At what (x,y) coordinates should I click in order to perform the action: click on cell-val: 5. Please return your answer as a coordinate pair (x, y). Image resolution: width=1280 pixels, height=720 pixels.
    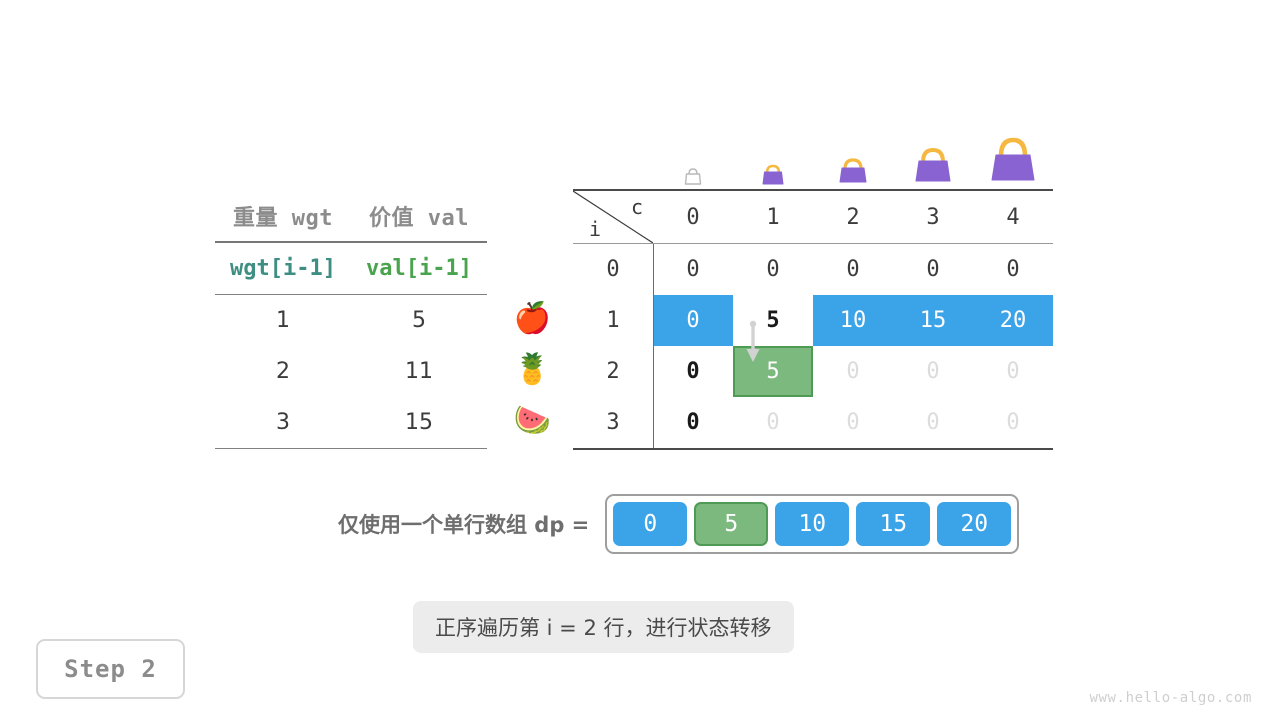
    Looking at the image, I should click on (419, 320).